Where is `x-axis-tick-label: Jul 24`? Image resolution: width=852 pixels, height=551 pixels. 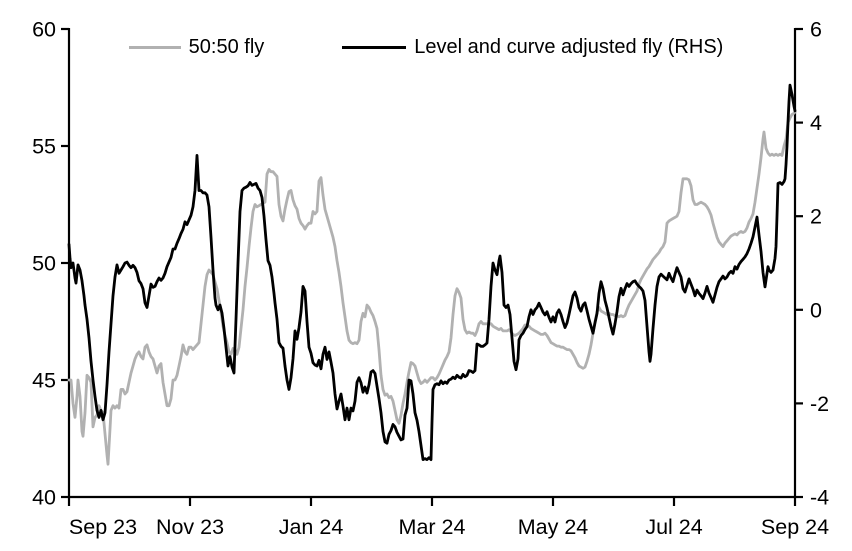
x-axis-tick-label: Jul 24 is located at coordinates (673, 527).